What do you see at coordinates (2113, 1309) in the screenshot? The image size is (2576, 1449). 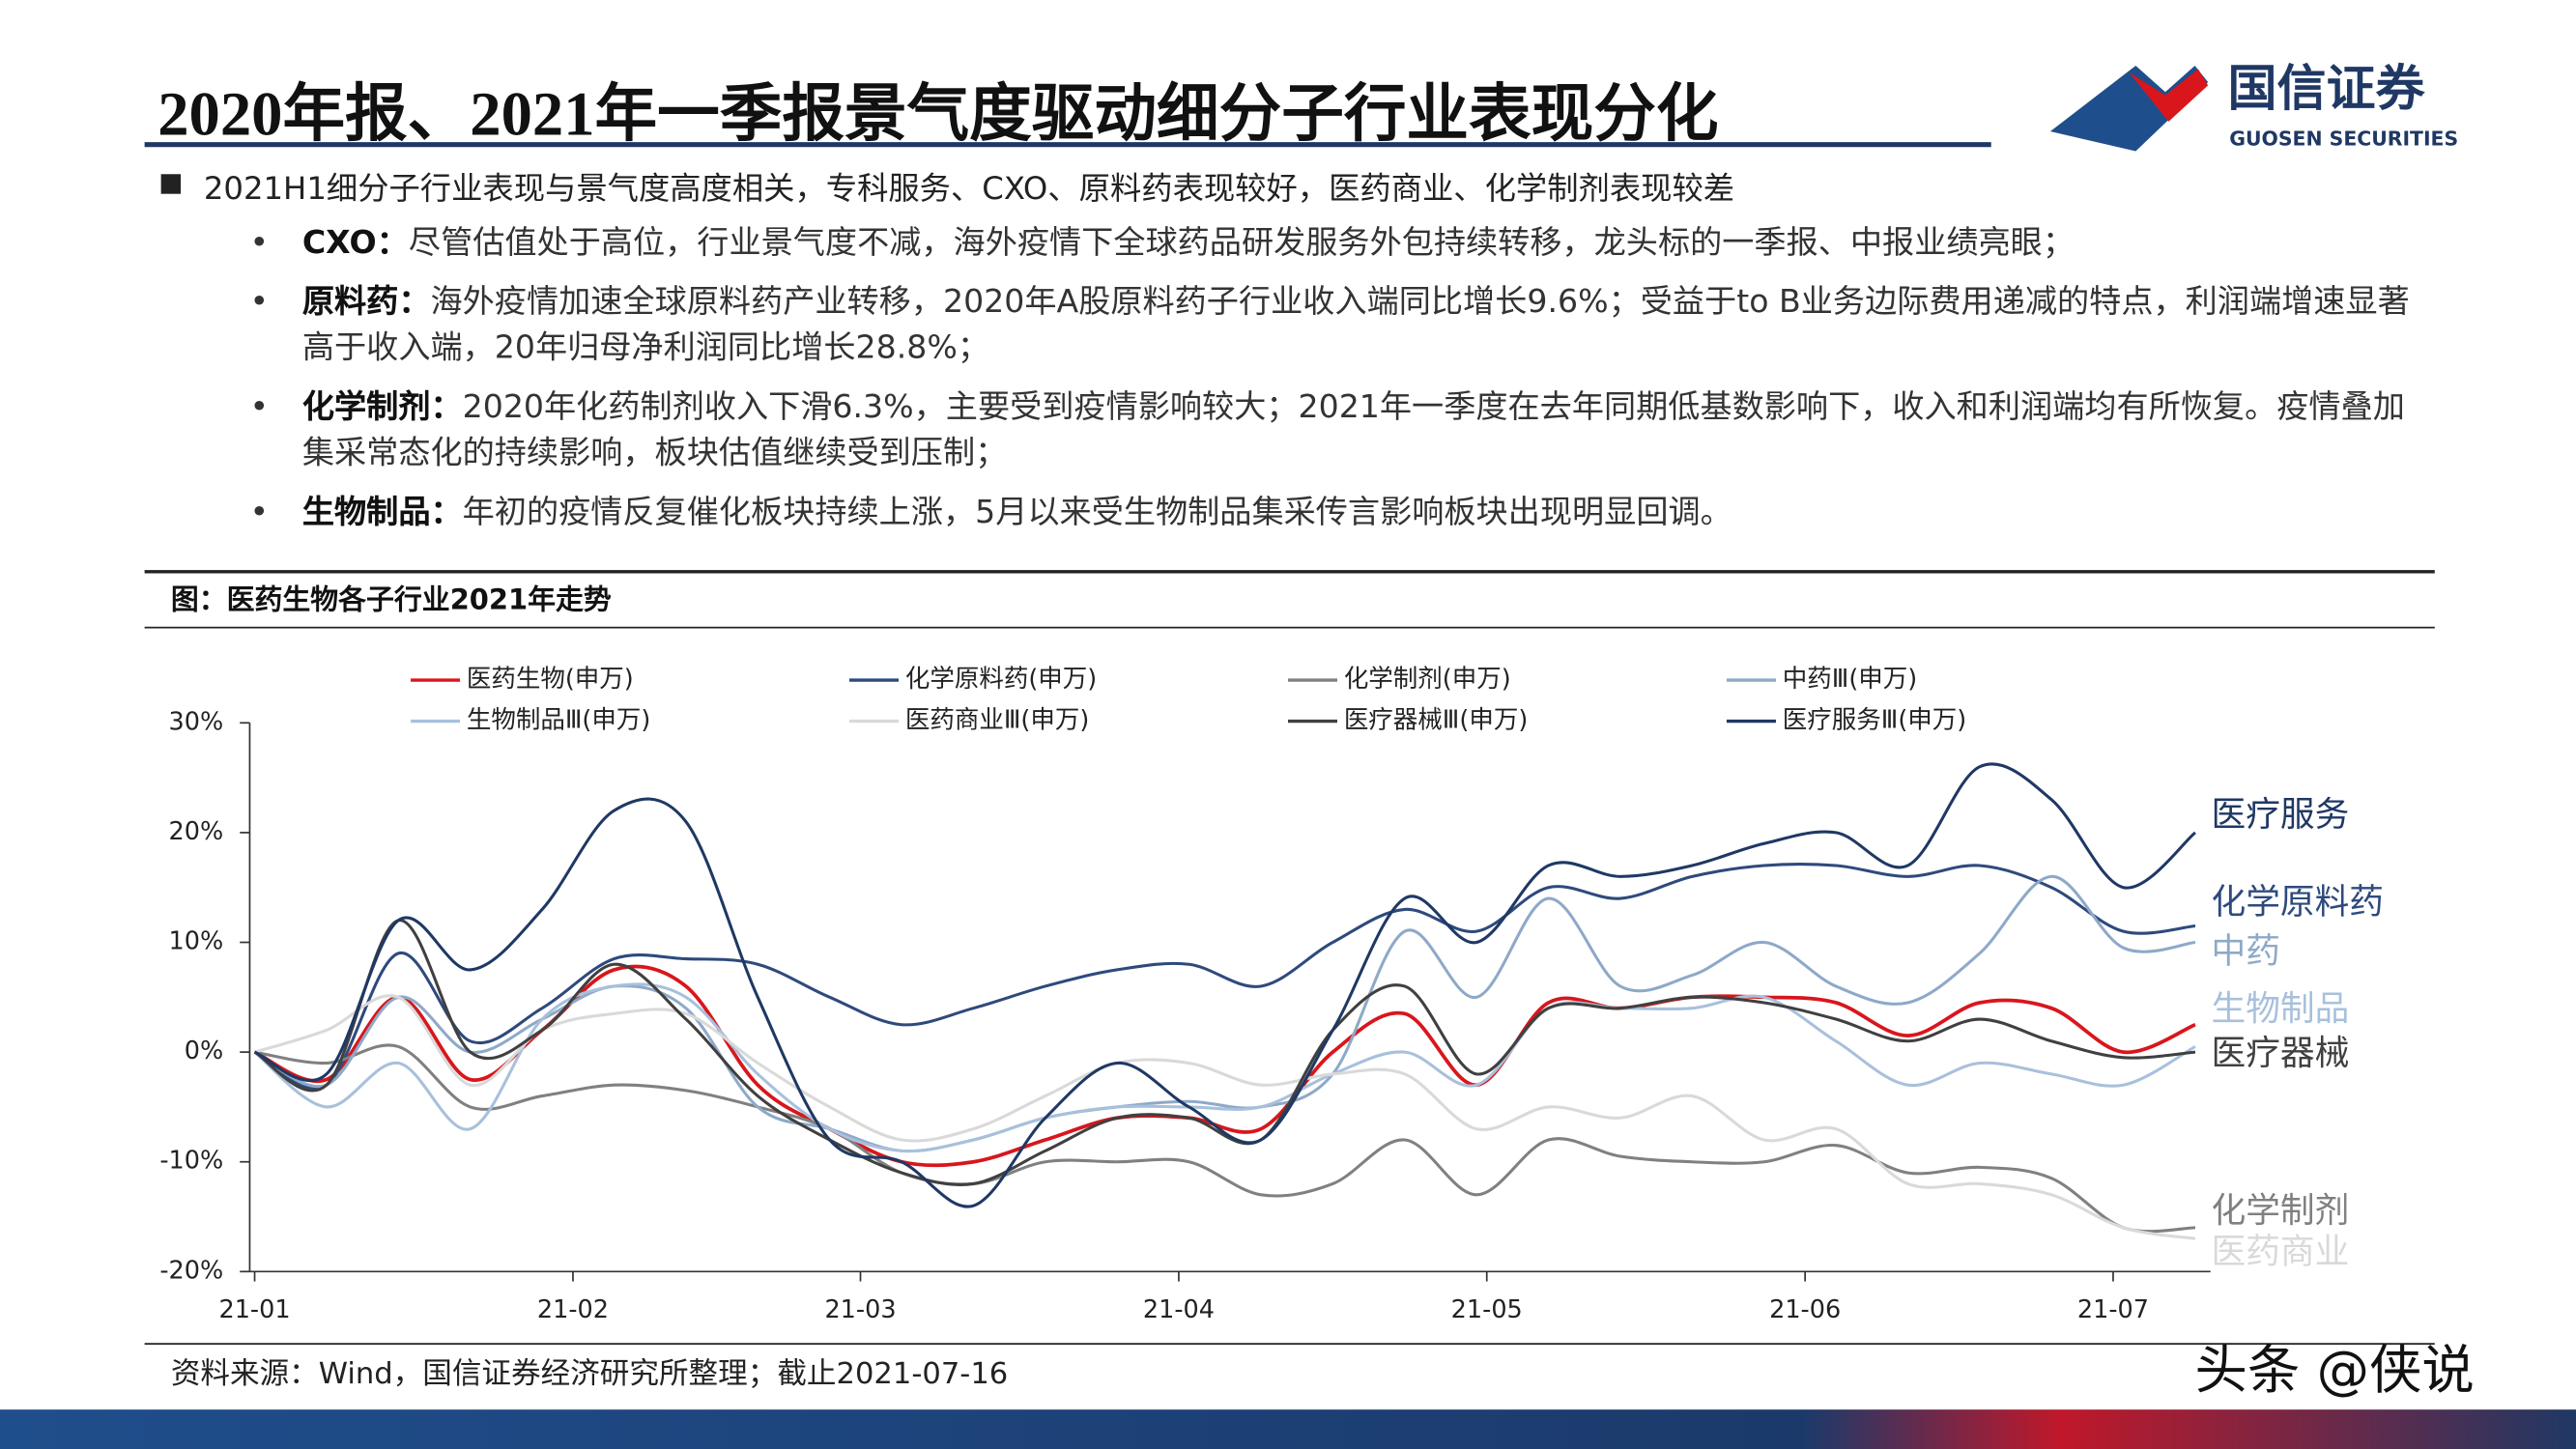 I see `x-tick-label: 21-07` at bounding box center [2113, 1309].